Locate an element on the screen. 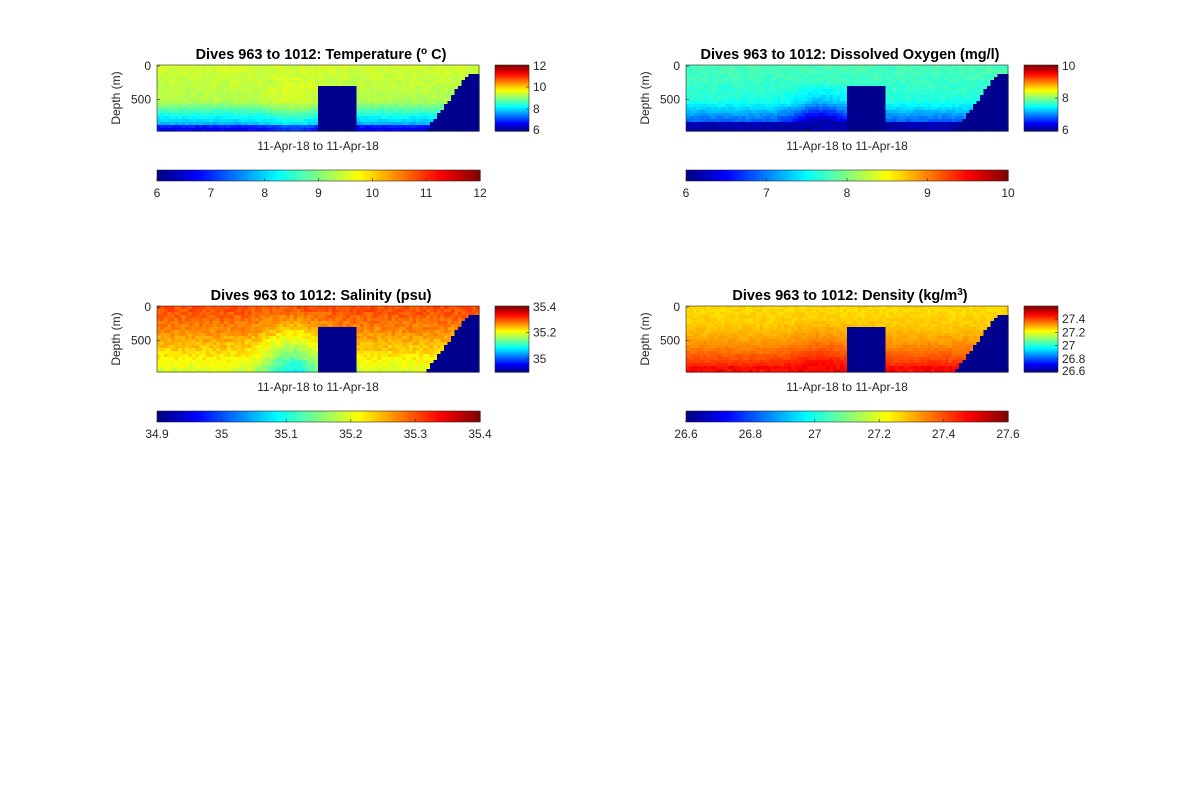 The height and width of the screenshot is (806, 1200). bottom-colorbar-tick-label: 8 is located at coordinates (264, 193).